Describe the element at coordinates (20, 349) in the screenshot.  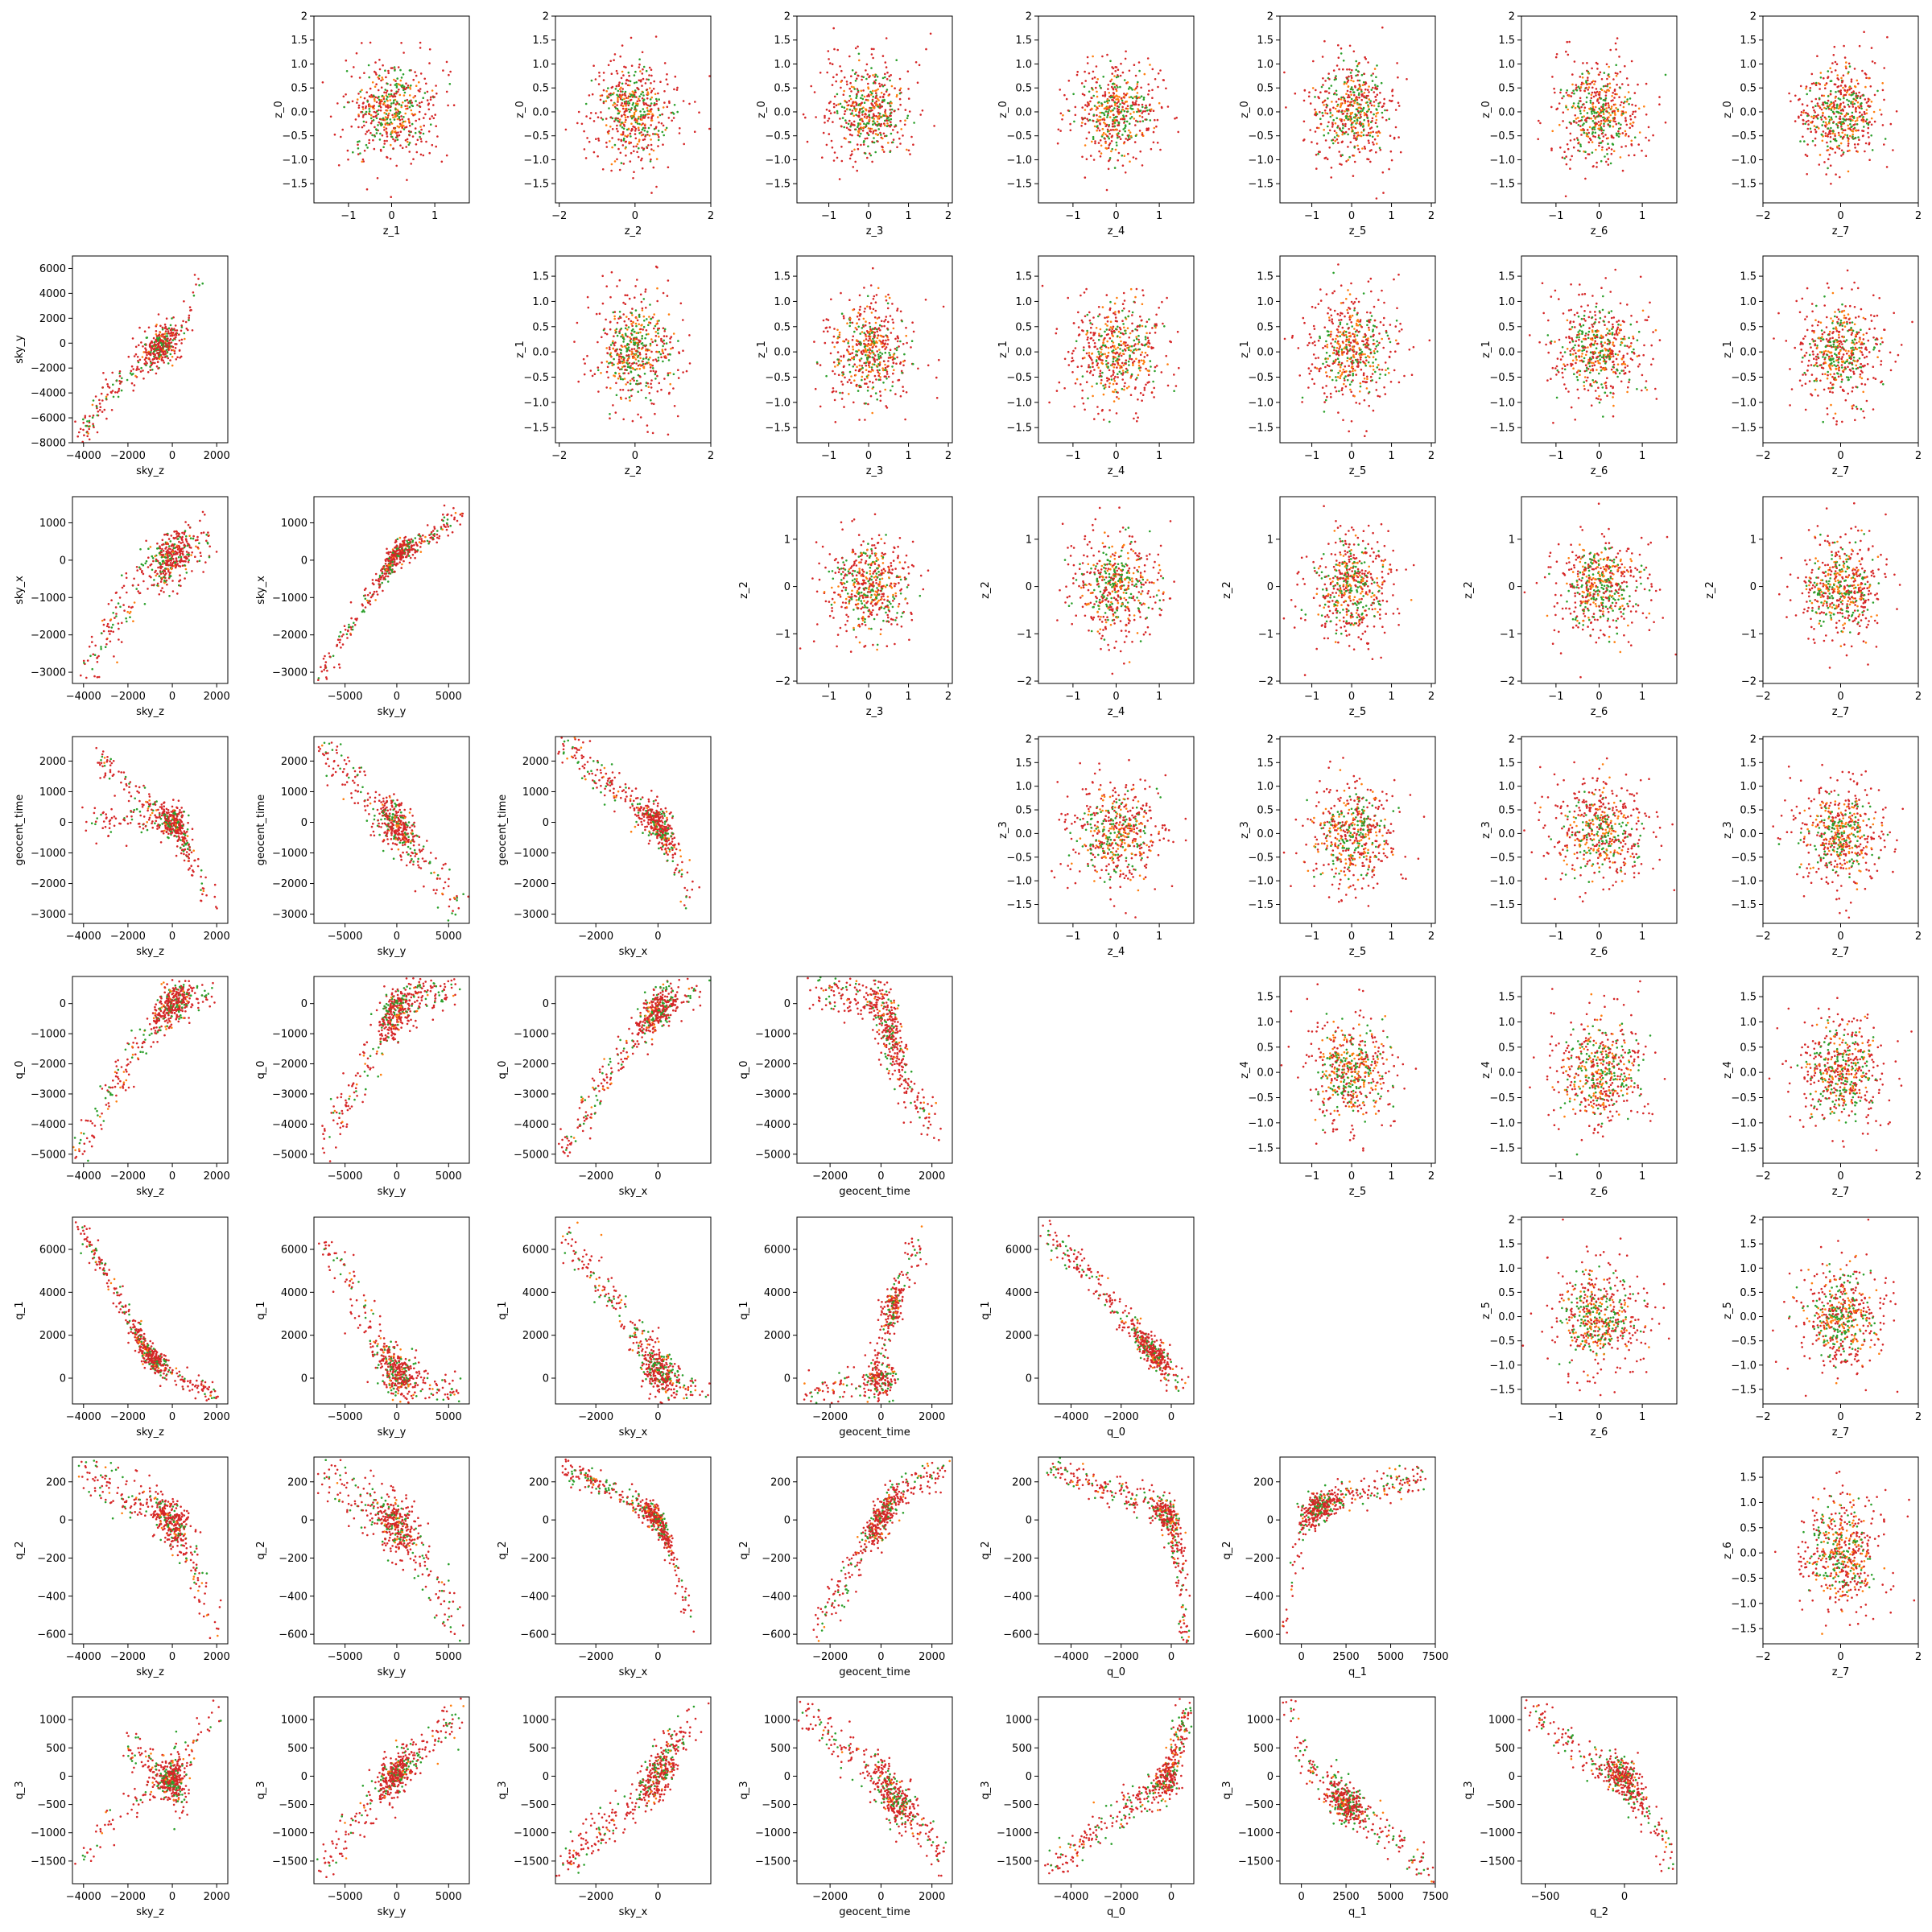
I see `y-axis-label: sky_y` at that location.